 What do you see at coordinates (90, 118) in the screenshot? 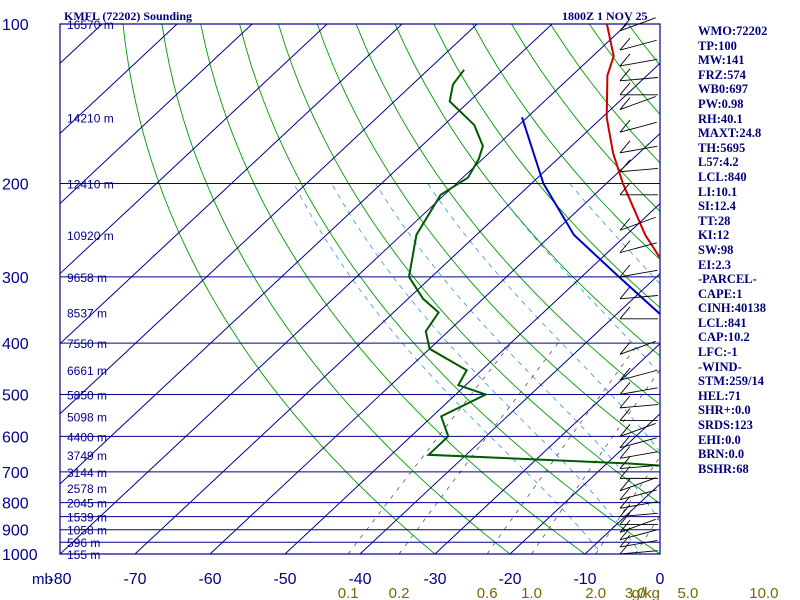
I see `height-label: 14210 m` at bounding box center [90, 118].